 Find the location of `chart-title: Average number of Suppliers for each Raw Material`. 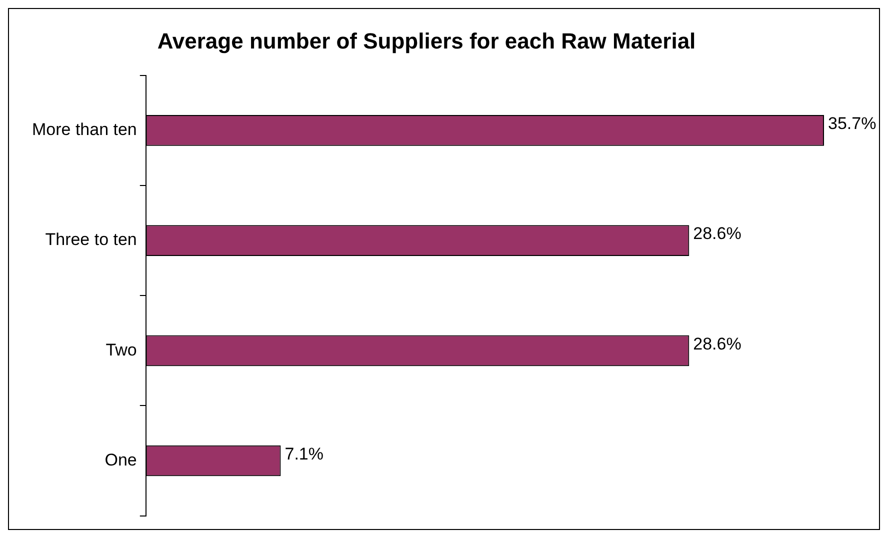

chart-title: Average number of Suppliers for each Raw Material is located at coordinates (426, 41).